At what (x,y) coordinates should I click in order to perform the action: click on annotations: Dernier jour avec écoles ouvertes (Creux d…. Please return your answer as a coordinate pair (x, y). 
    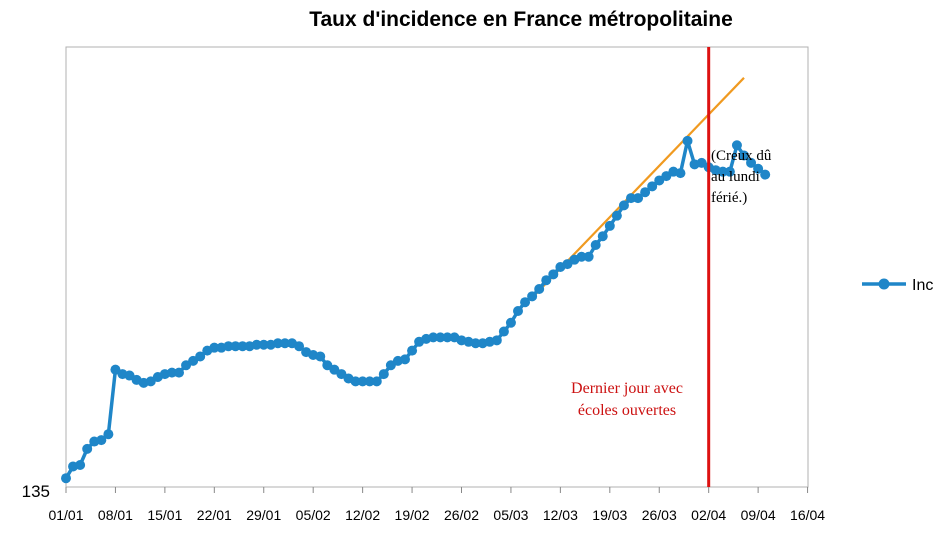
    Looking at the image, I should click on (671, 283).